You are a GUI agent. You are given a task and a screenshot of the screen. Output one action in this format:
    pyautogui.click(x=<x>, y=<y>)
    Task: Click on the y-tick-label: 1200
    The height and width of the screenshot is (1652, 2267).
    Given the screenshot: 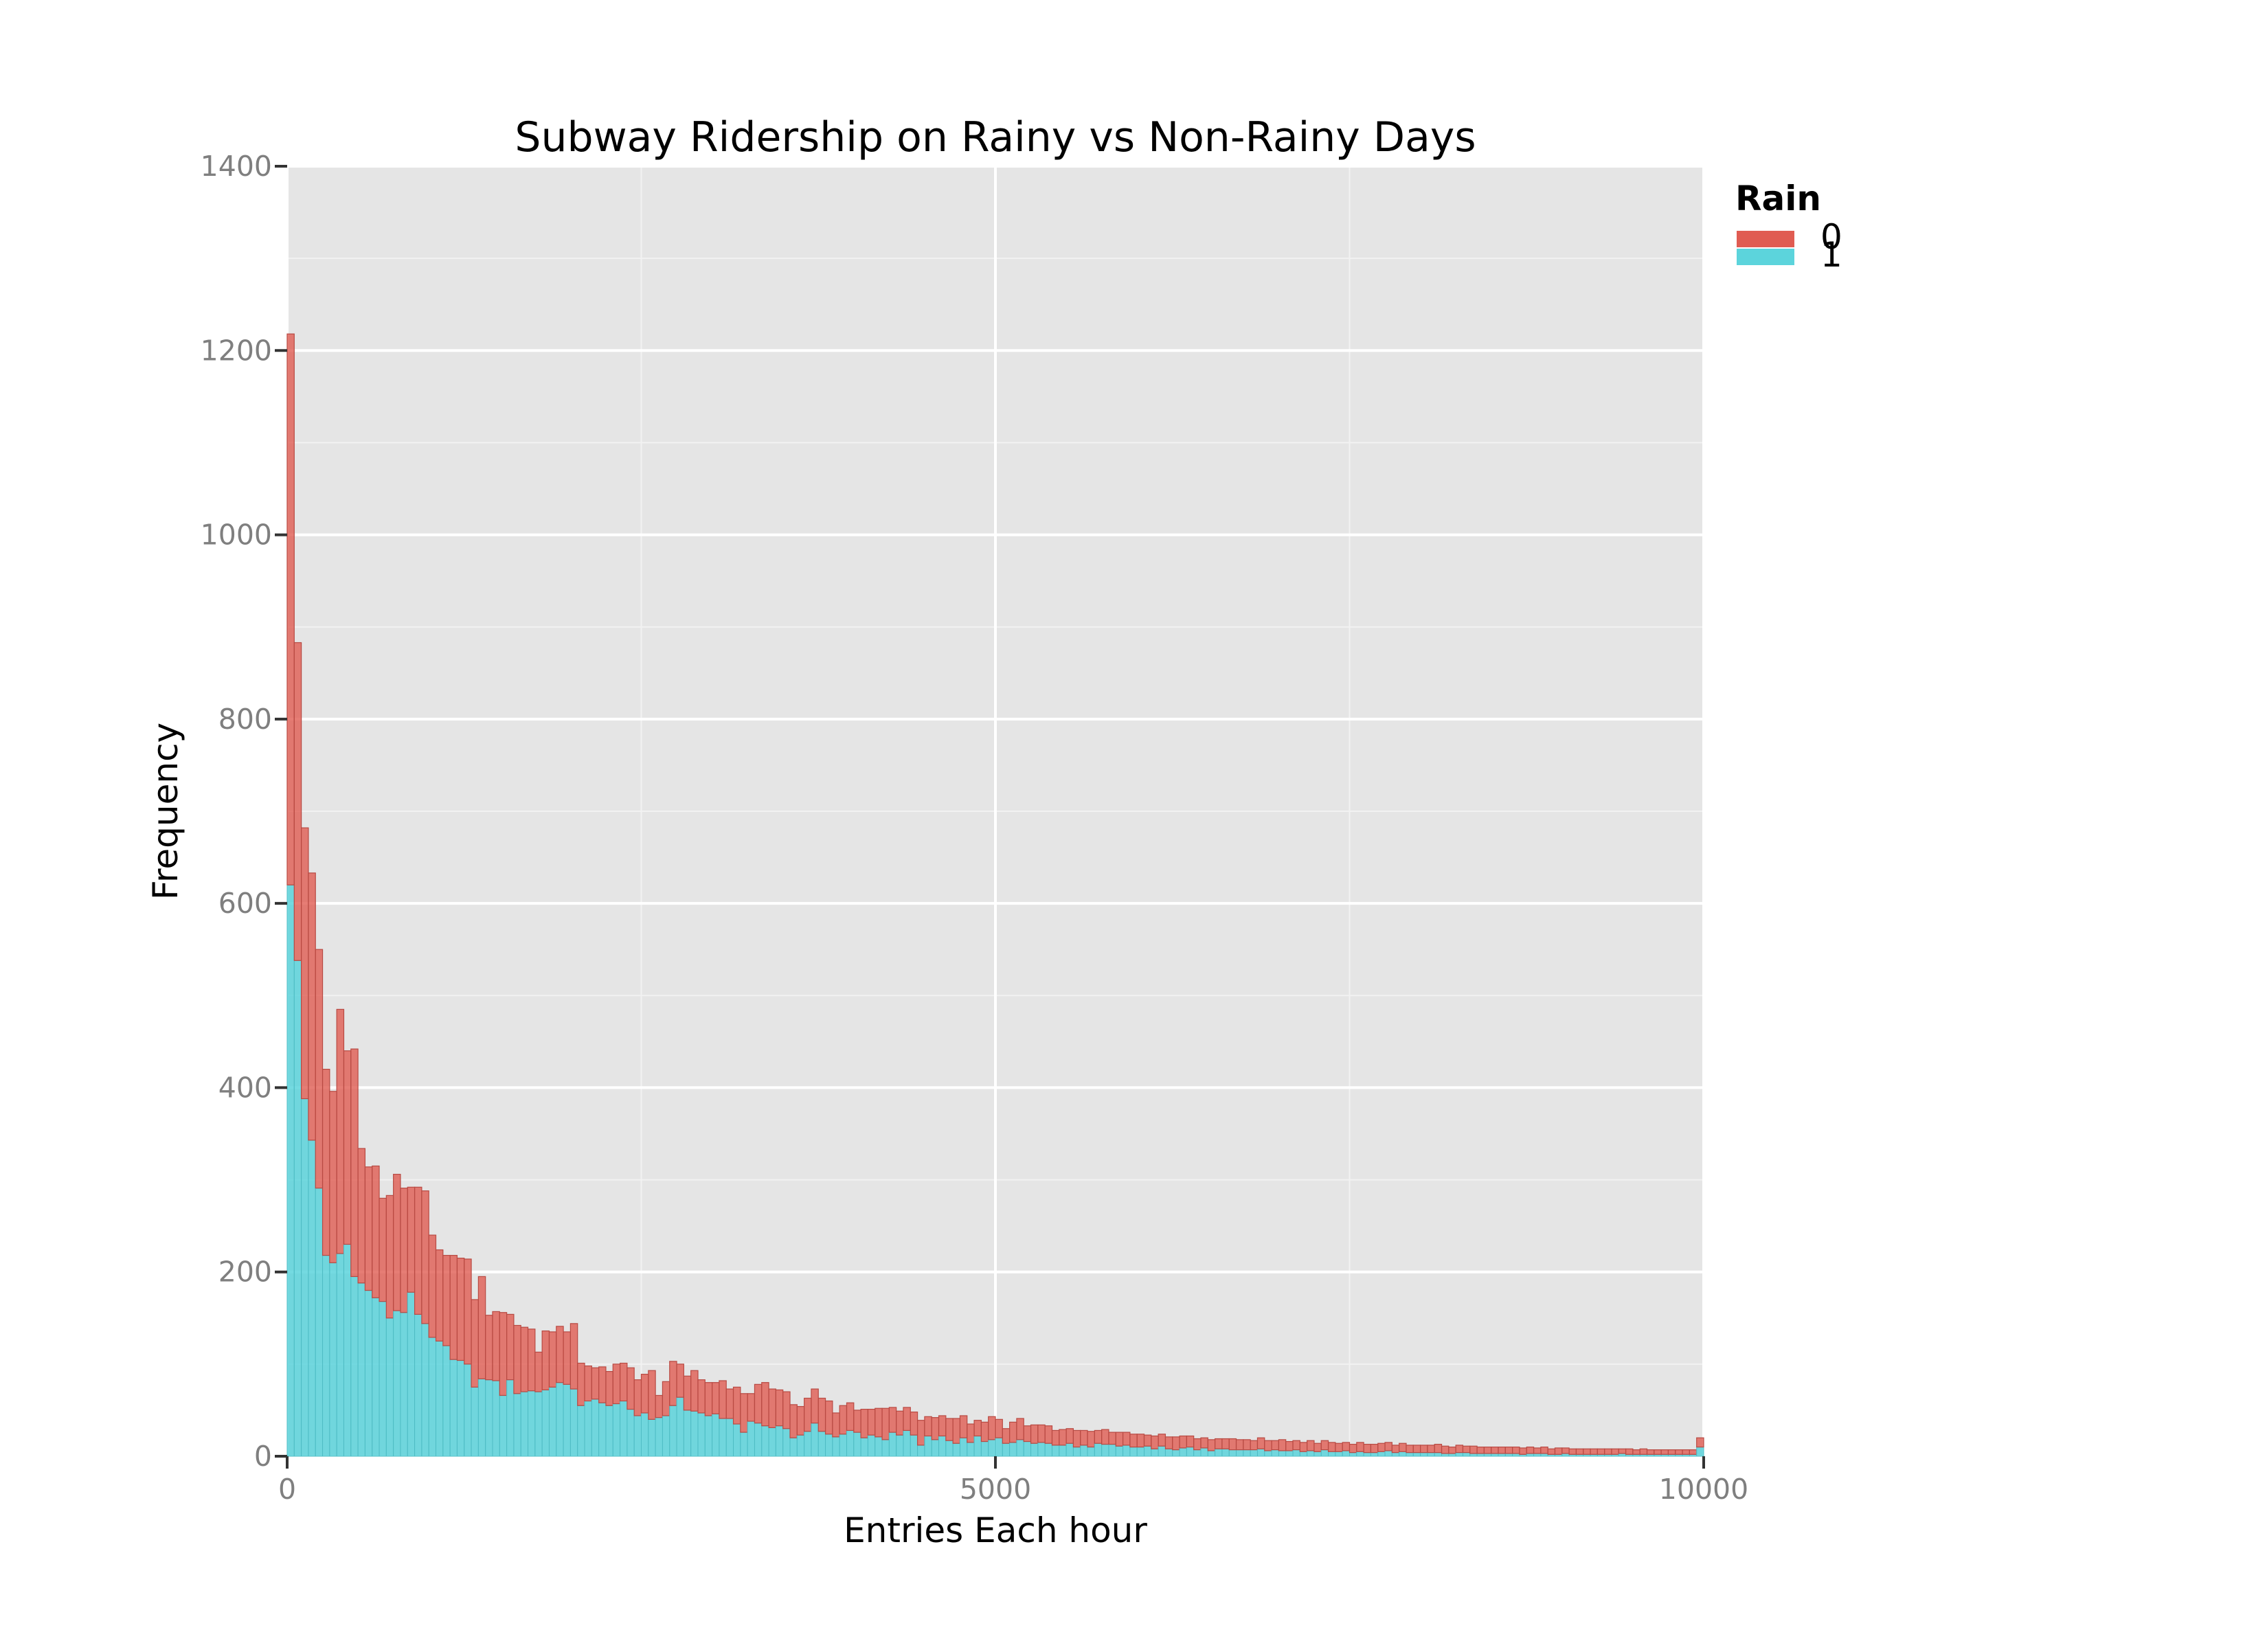 What is the action you would take?
    pyautogui.click(x=237, y=350)
    